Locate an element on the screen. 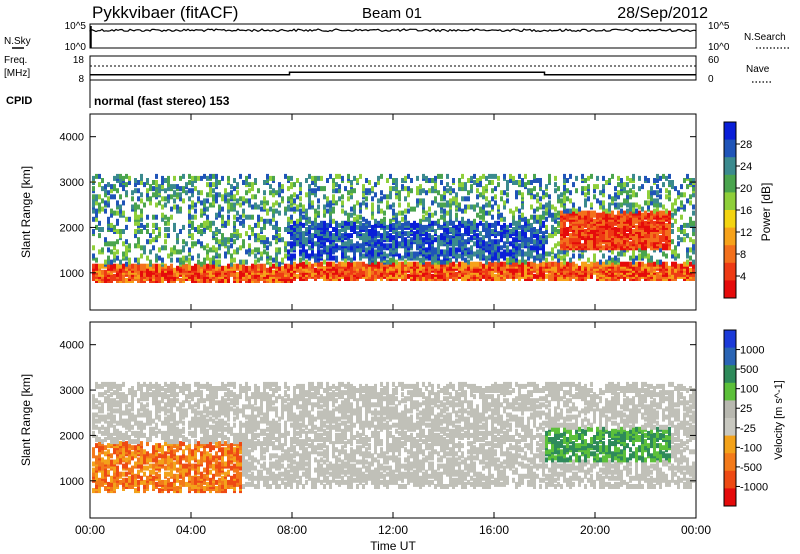 Image resolution: width=800 pixels, height=554 pixels. freq-panel-frame is located at coordinates (393, 68).